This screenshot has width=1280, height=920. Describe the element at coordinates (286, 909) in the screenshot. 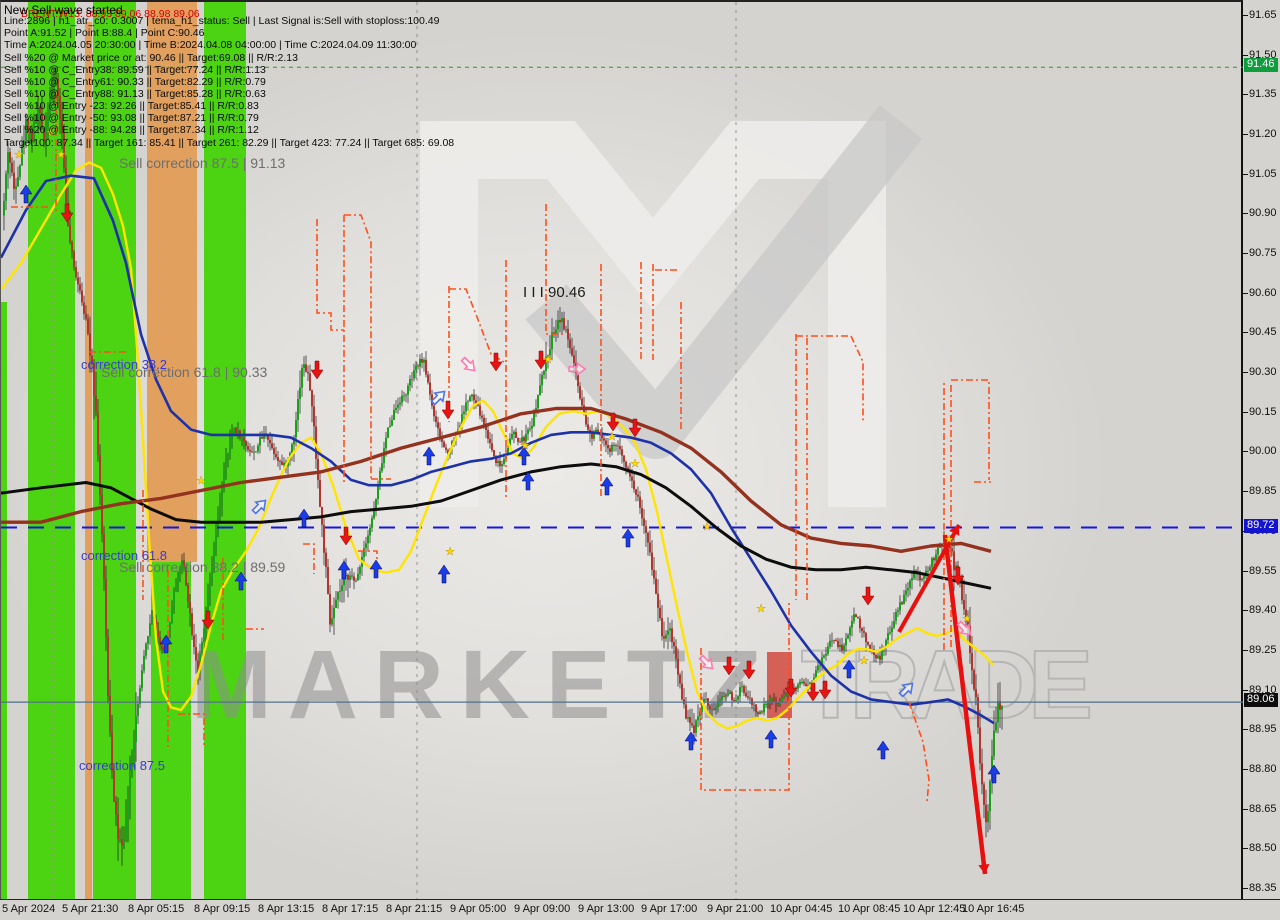

I see `time-axis-label: 8 Apr 13:15` at that location.